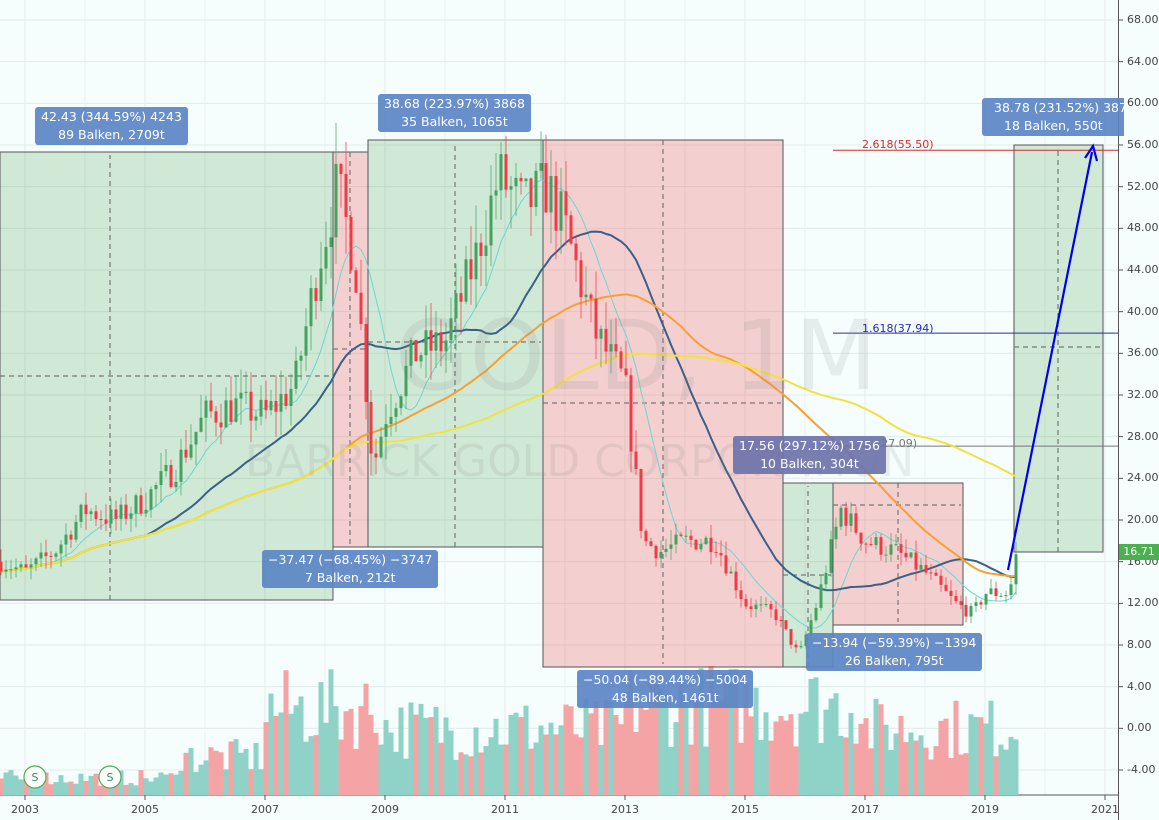  Describe the element at coordinates (1050, 361) in the screenshot. I see `projection-arrow-line` at that location.